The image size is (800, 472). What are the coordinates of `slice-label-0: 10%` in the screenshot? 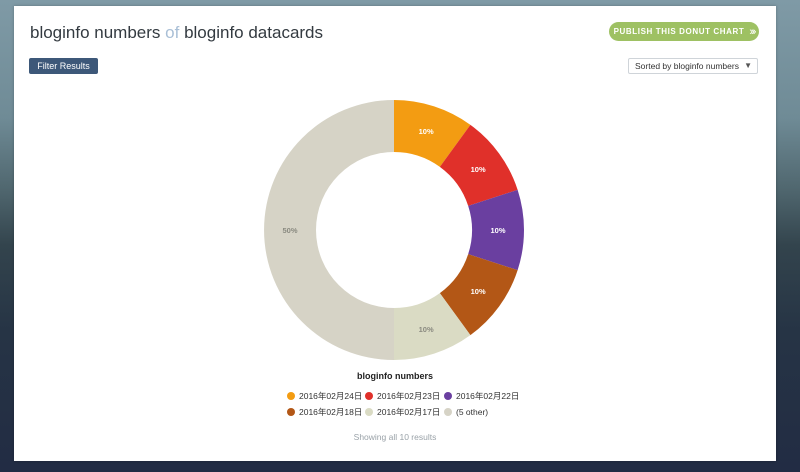 It's located at (426, 131).